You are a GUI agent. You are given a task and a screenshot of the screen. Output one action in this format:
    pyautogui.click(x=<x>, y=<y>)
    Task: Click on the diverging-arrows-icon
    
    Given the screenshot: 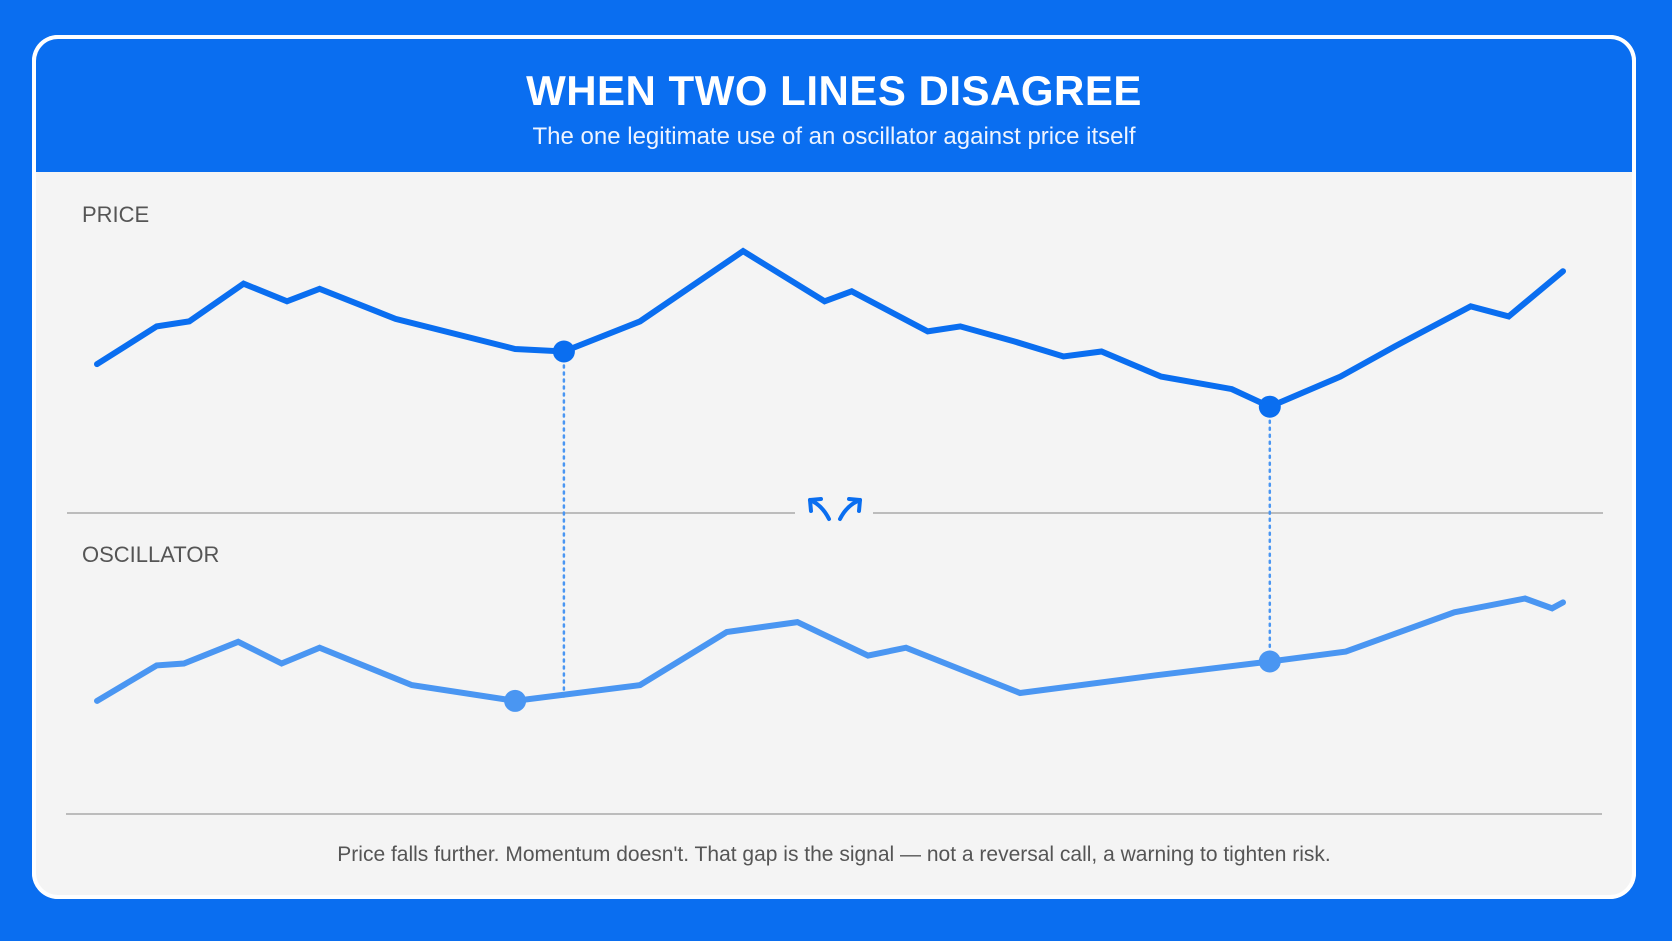 What is the action you would take?
    pyautogui.click(x=835, y=509)
    